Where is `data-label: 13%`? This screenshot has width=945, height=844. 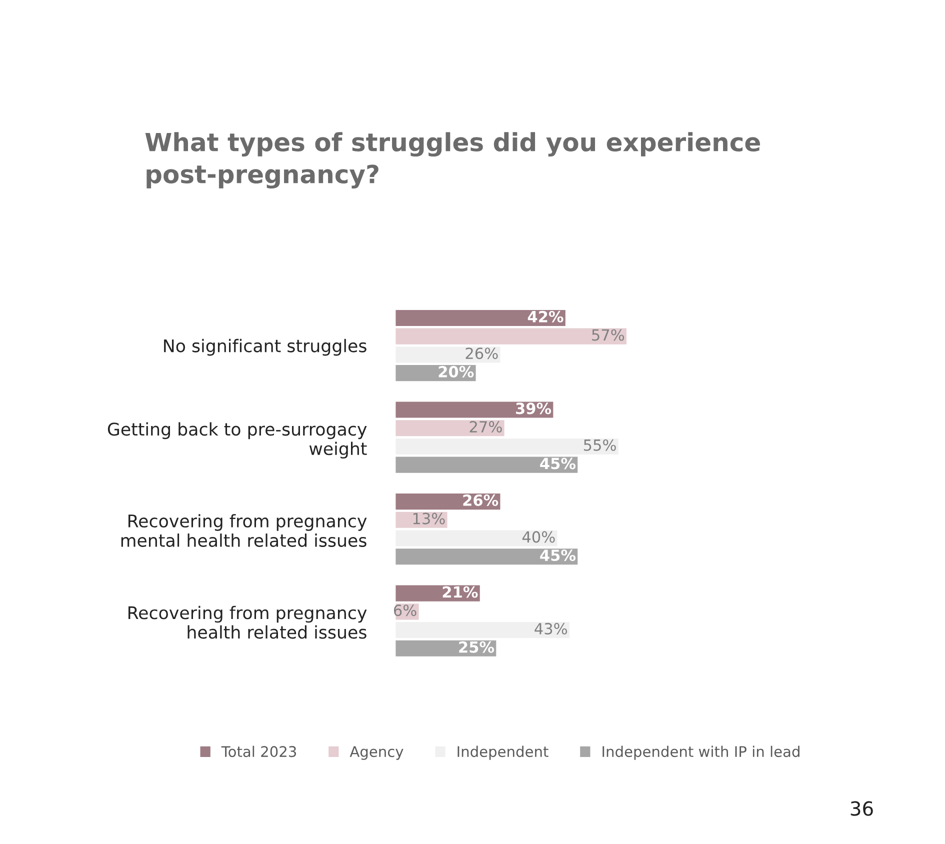
data-label: 13% is located at coordinates (429, 518).